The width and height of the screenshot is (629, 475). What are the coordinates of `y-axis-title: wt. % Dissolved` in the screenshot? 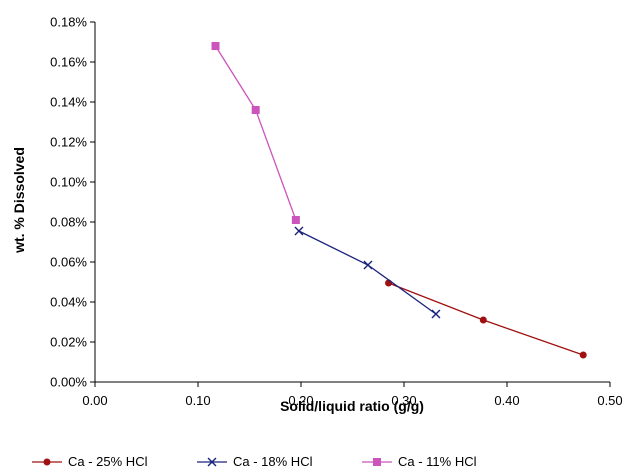 It's located at (19, 200).